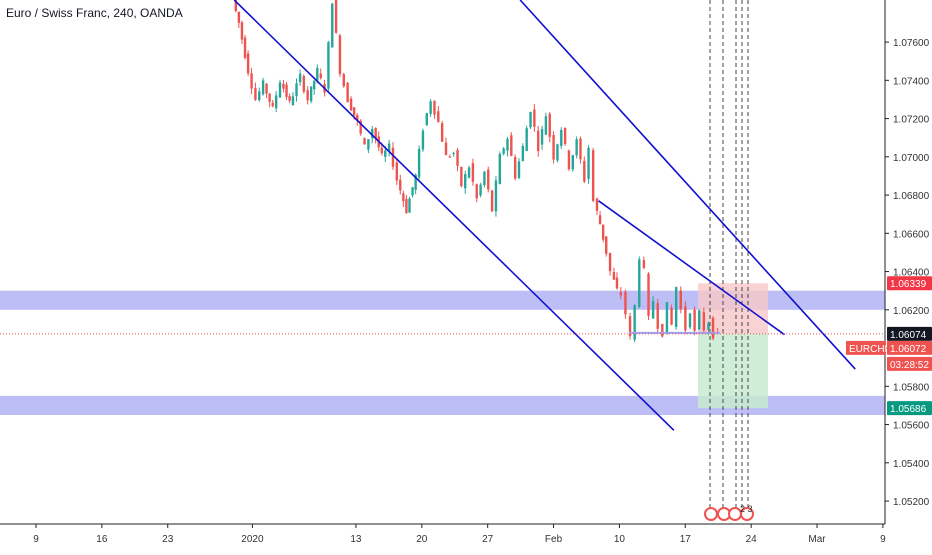 The height and width of the screenshot is (555, 932). What do you see at coordinates (911, 234) in the screenshot?
I see `y-tick-label-5: 1.06600` at bounding box center [911, 234].